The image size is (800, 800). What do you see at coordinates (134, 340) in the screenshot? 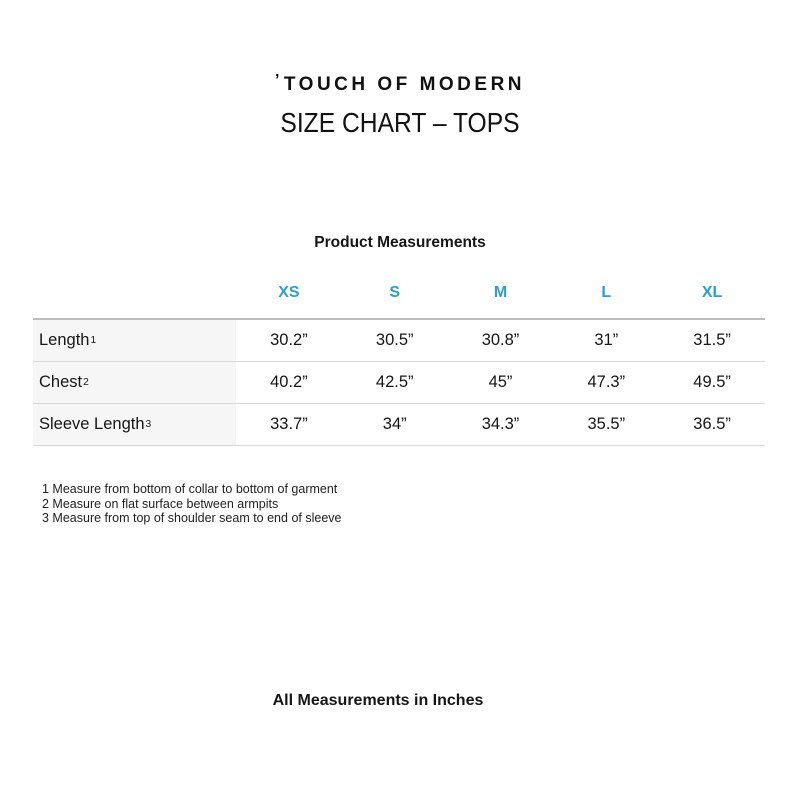
I see `row-label-length: Length 1` at bounding box center [134, 340].